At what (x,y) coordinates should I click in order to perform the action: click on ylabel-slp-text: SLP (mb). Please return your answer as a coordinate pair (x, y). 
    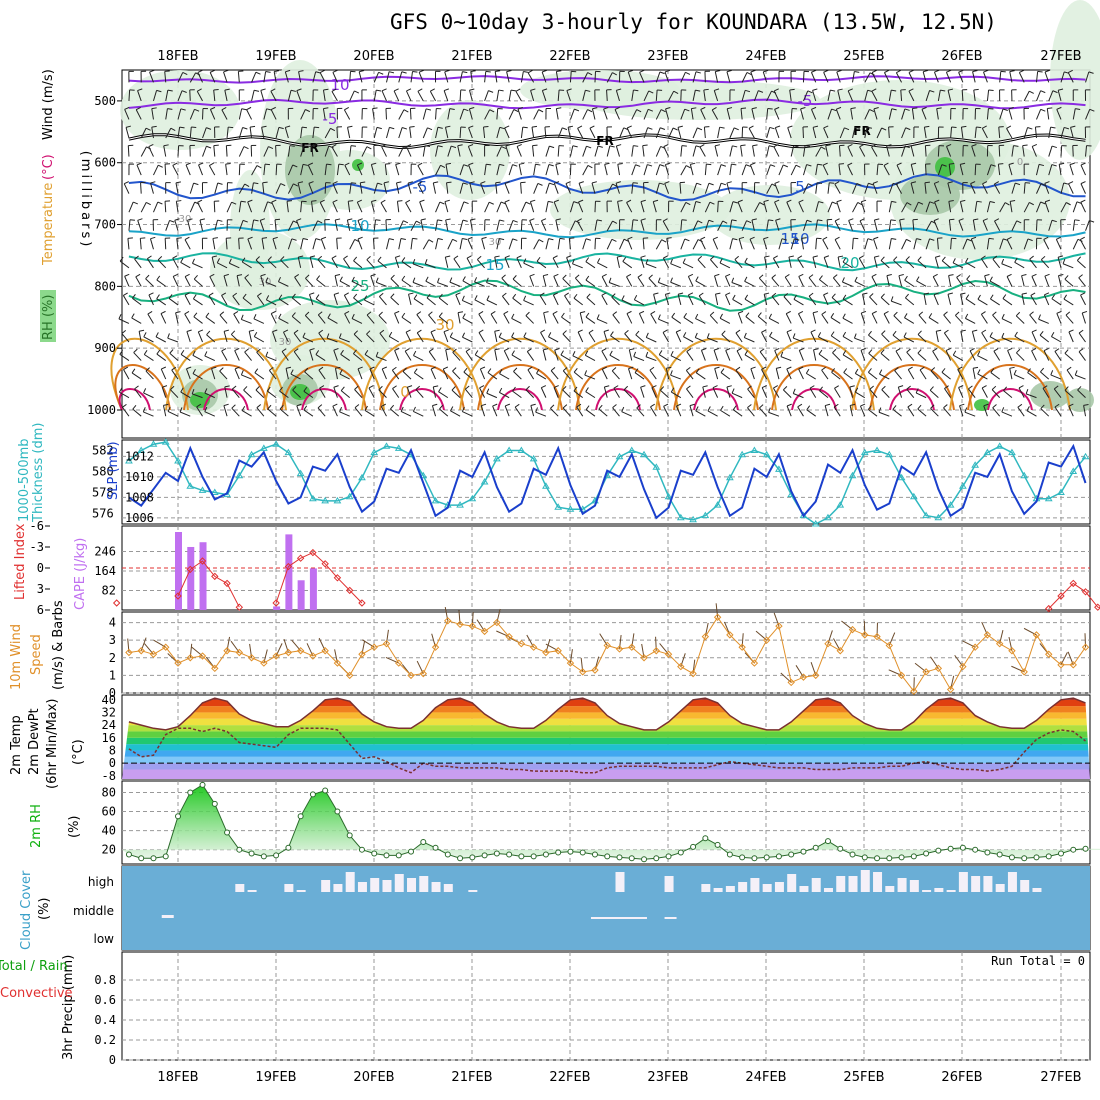
    Looking at the image, I should click on (113, 470).